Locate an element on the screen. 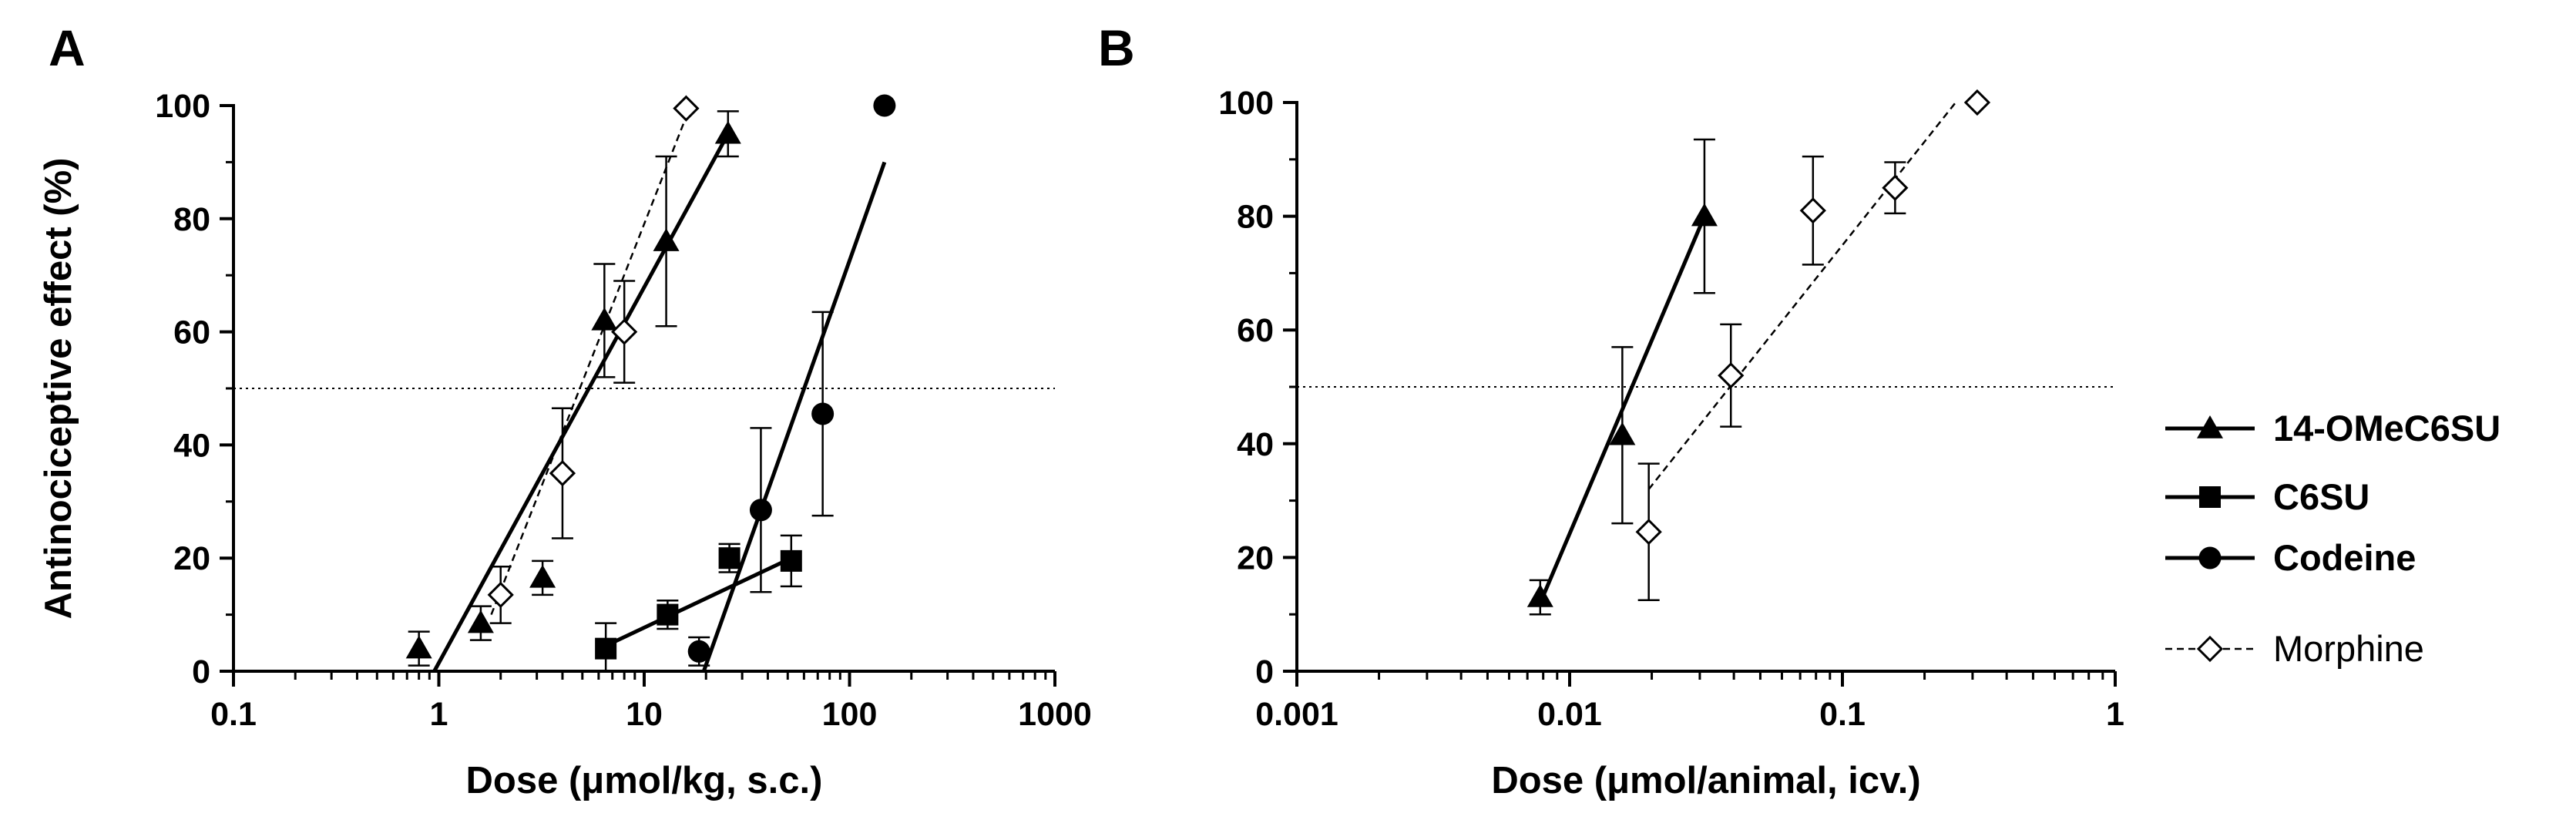 Image resolution: width=2576 pixels, height=840 pixels. legend-item-14-omec6su: 14-OMeC6SU is located at coordinates (2332, 429).